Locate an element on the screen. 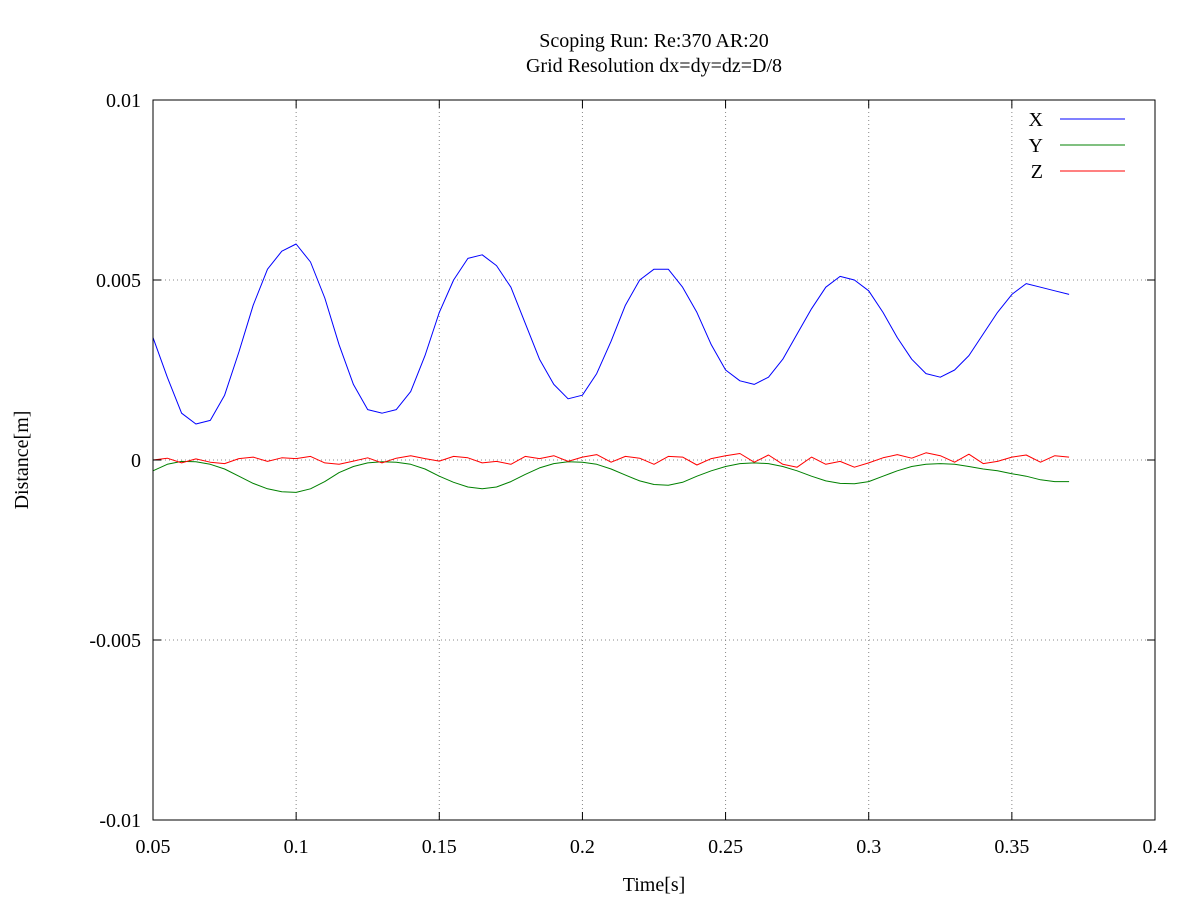 This screenshot has width=1200, height=900. y-tick-label: -0.01 is located at coordinates (120, 821).